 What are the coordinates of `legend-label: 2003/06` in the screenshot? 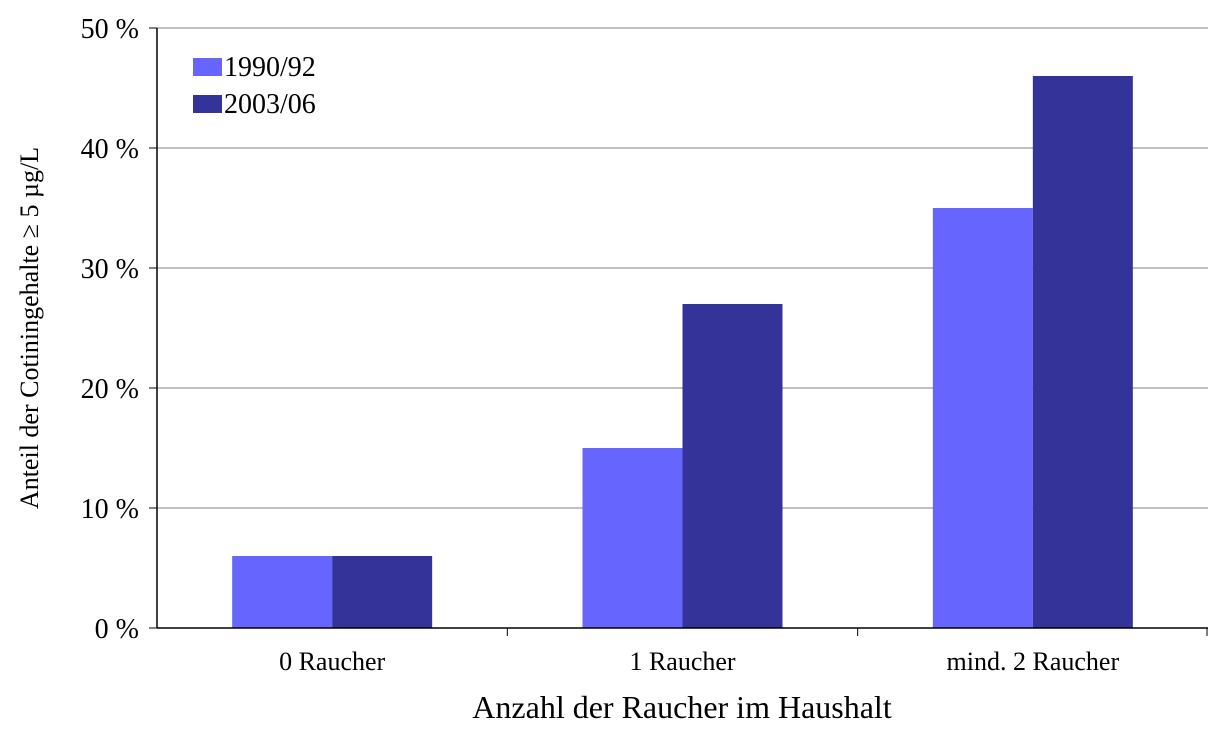 It's located at (270, 104).